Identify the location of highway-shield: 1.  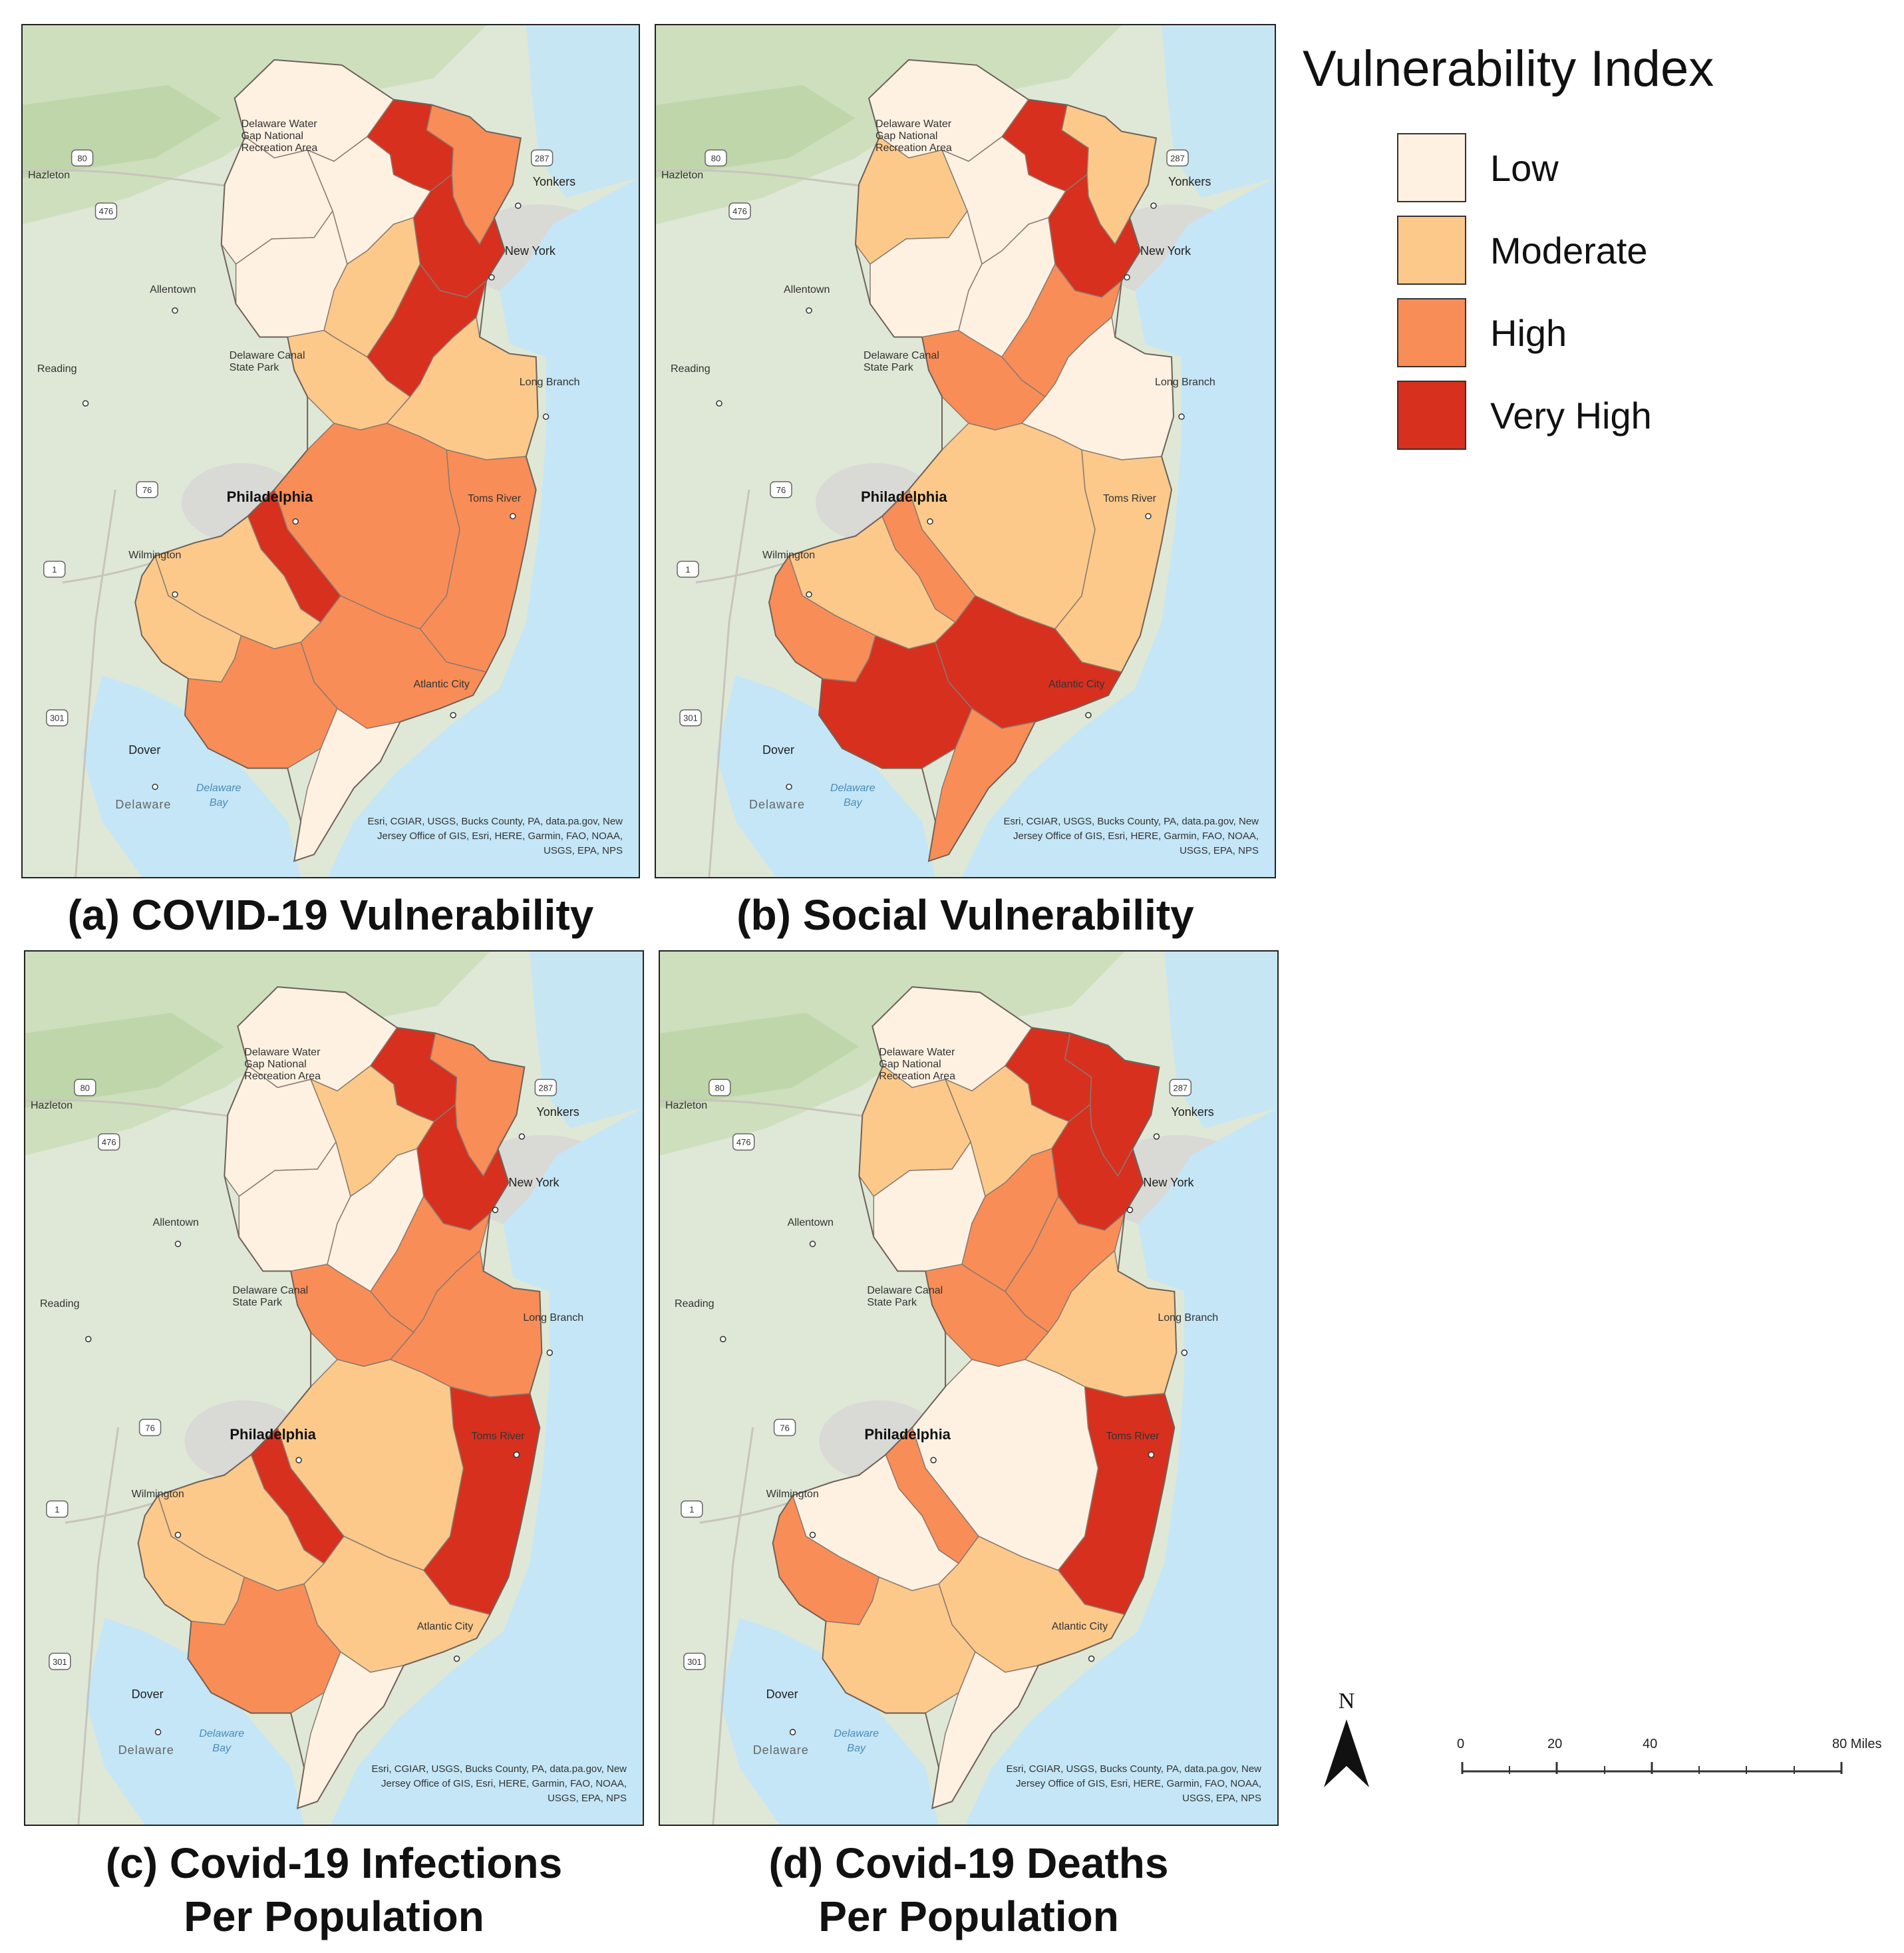
(54, 569).